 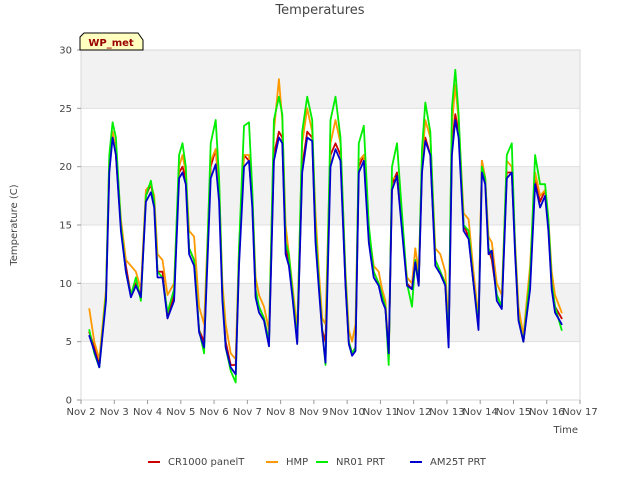 What do you see at coordinates (280, 412) in the screenshot?
I see `x-tick-label: Nov 8` at bounding box center [280, 412].